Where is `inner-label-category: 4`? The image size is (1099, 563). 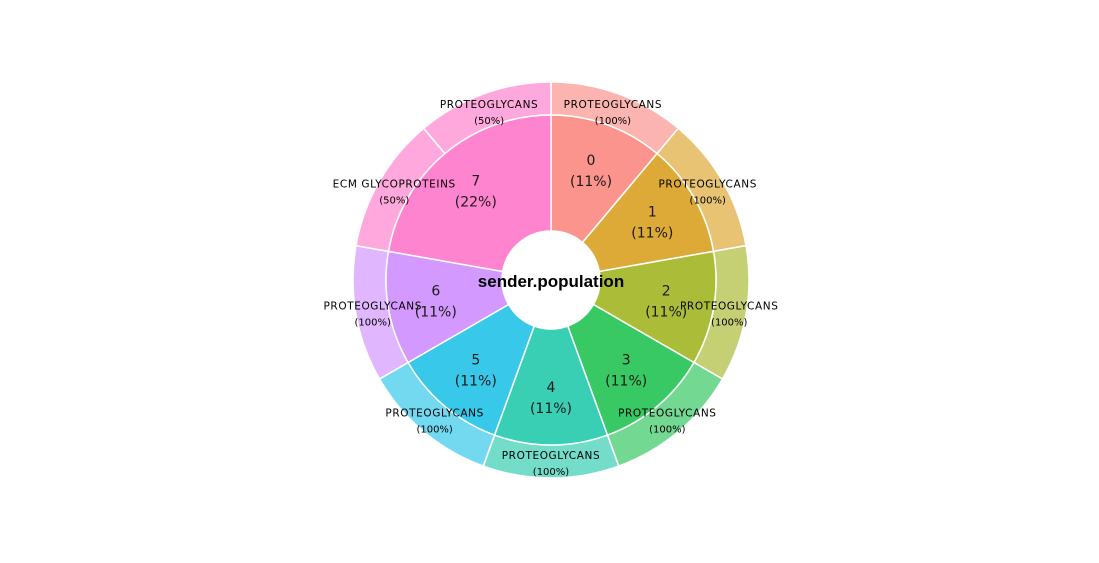 inner-label-category: 4 is located at coordinates (551, 388).